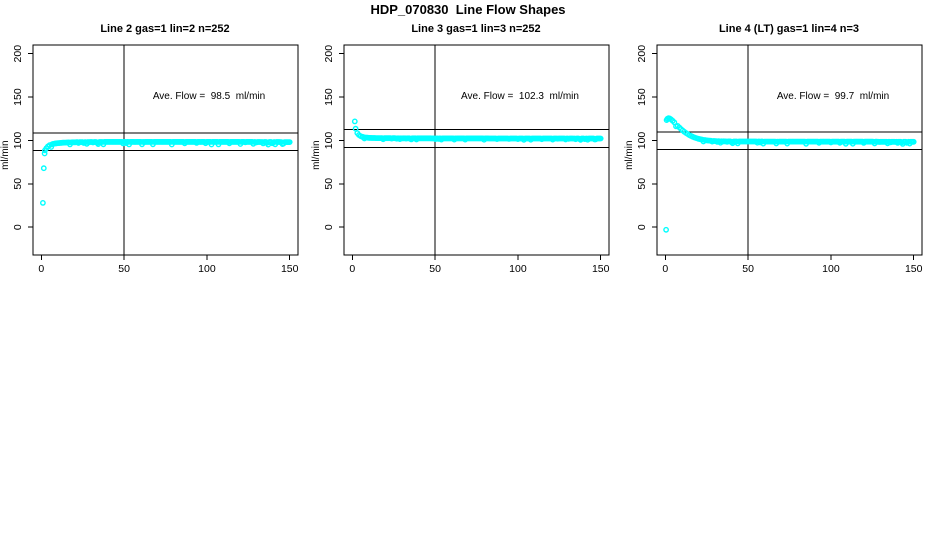  Describe the element at coordinates (165, 29) in the screenshot. I see `panel-title: Line 2 gas=1 lin=2 n=252` at that location.